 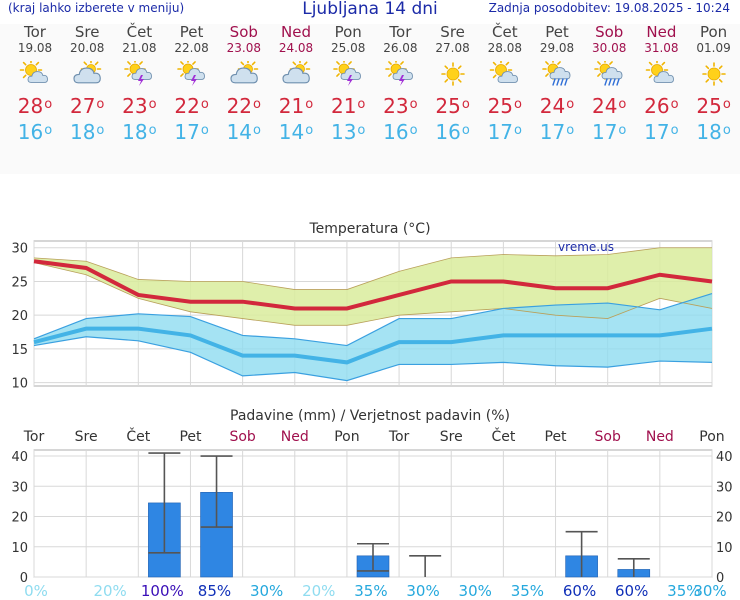 I want to click on precipitation-probability: 85%, so click(x=214, y=591).